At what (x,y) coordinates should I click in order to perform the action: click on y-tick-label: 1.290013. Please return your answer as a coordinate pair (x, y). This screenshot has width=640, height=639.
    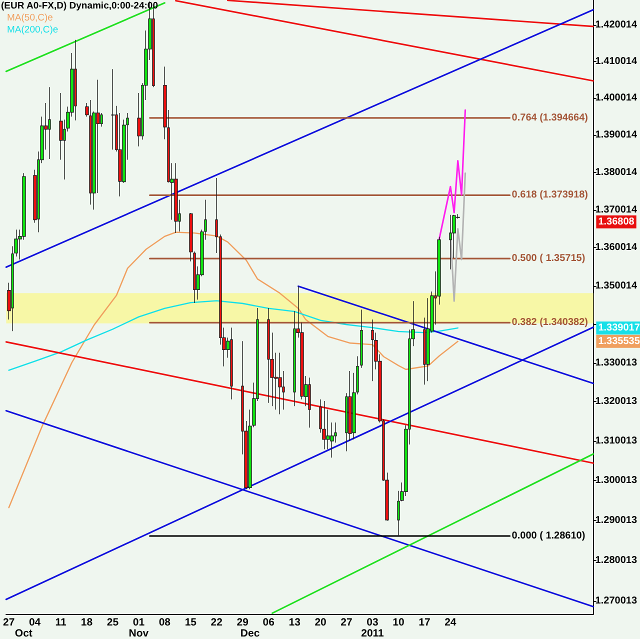
    Looking at the image, I should click on (616, 520).